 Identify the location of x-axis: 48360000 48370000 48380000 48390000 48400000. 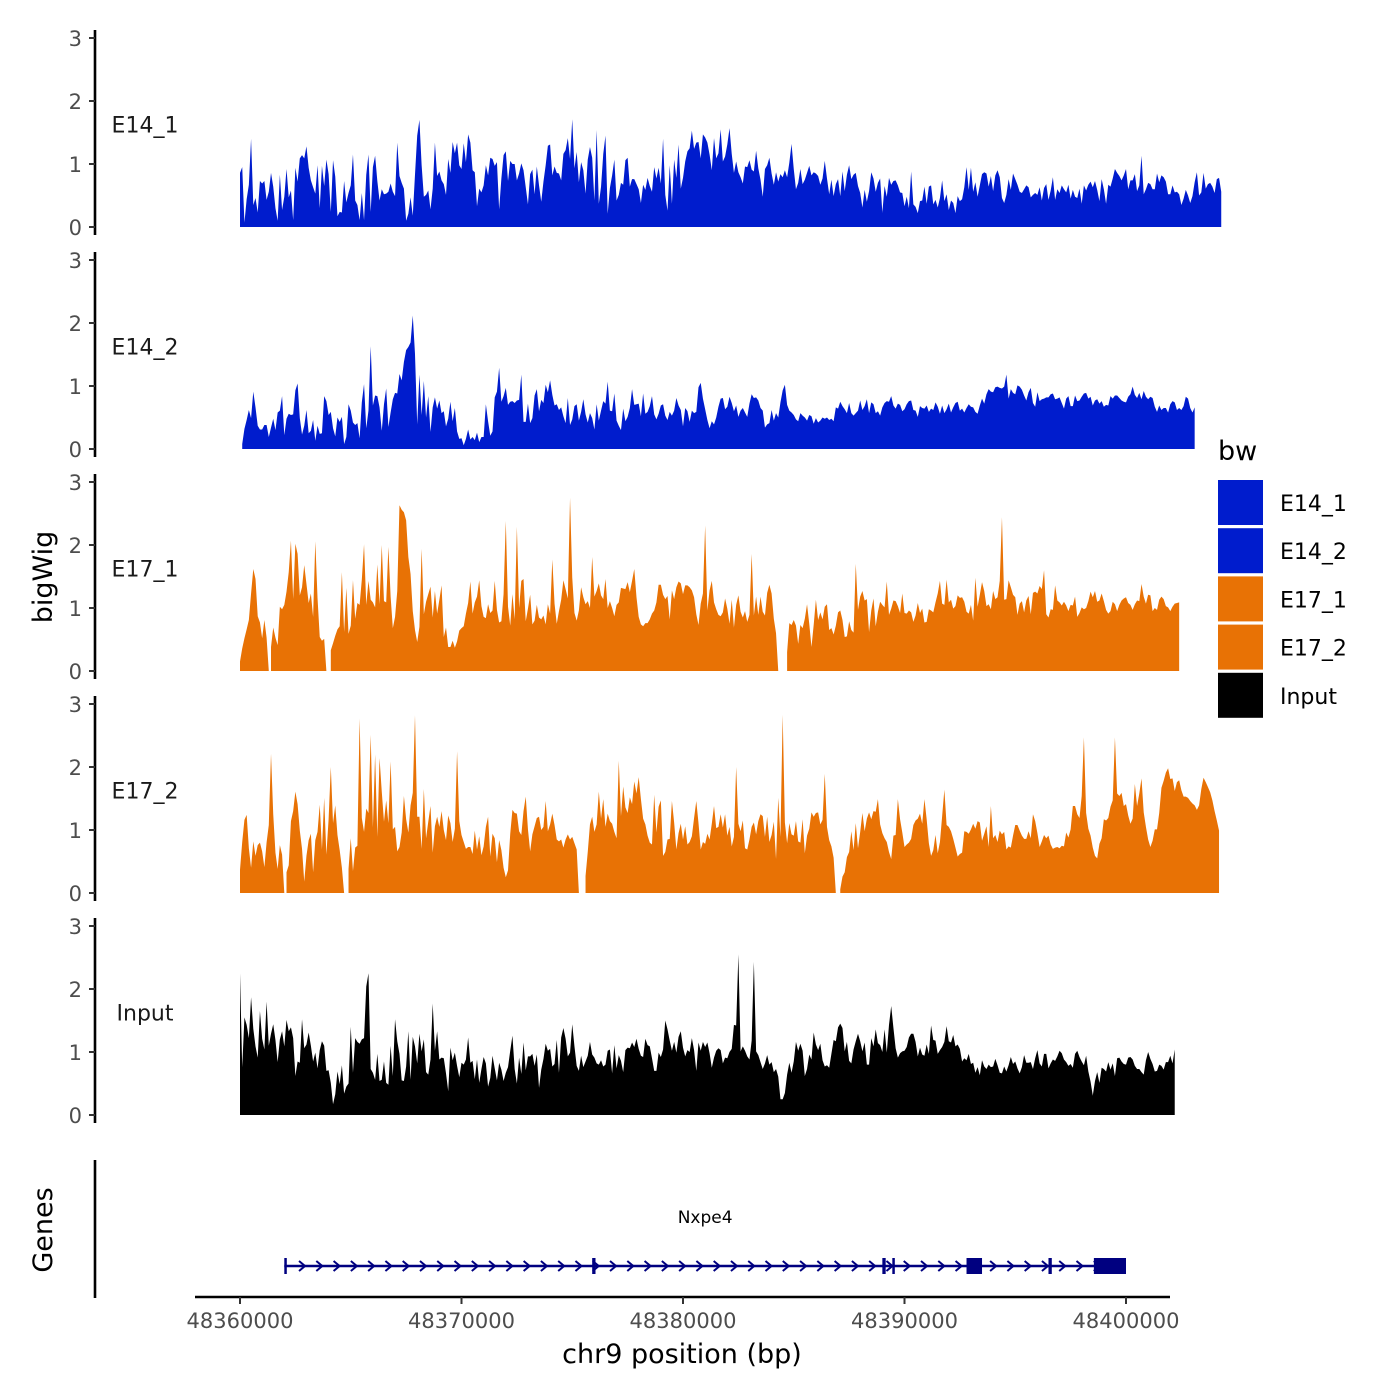
(683, 1314).